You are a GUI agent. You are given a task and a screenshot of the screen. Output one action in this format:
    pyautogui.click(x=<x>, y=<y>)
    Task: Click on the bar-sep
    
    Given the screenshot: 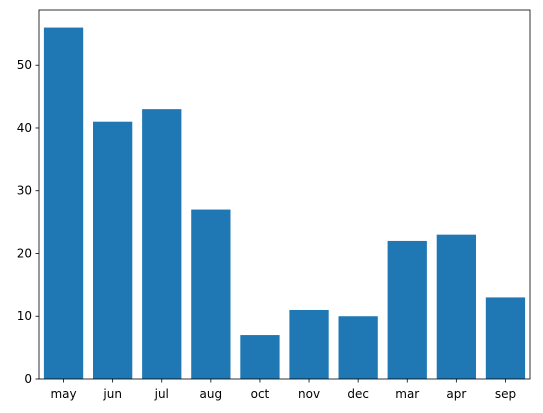 What is the action you would take?
    pyautogui.click(x=505, y=338)
    